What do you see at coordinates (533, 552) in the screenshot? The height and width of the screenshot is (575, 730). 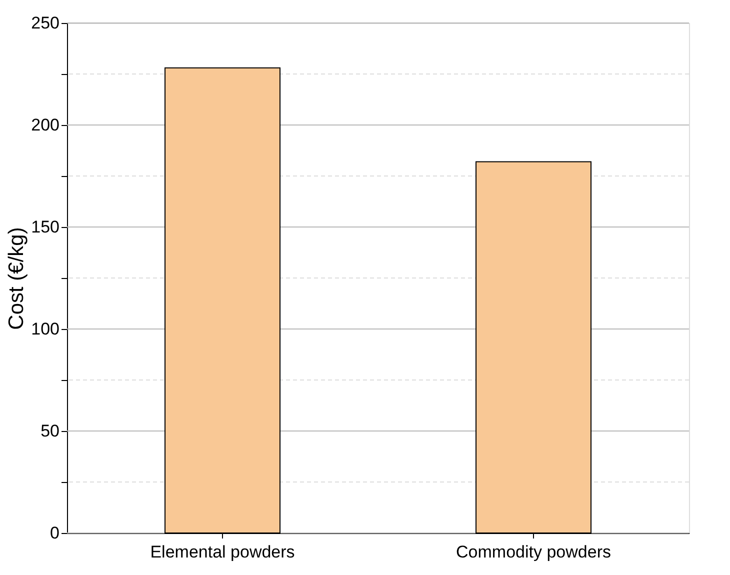 I see `x-tick-label: Commodity powders` at bounding box center [533, 552].